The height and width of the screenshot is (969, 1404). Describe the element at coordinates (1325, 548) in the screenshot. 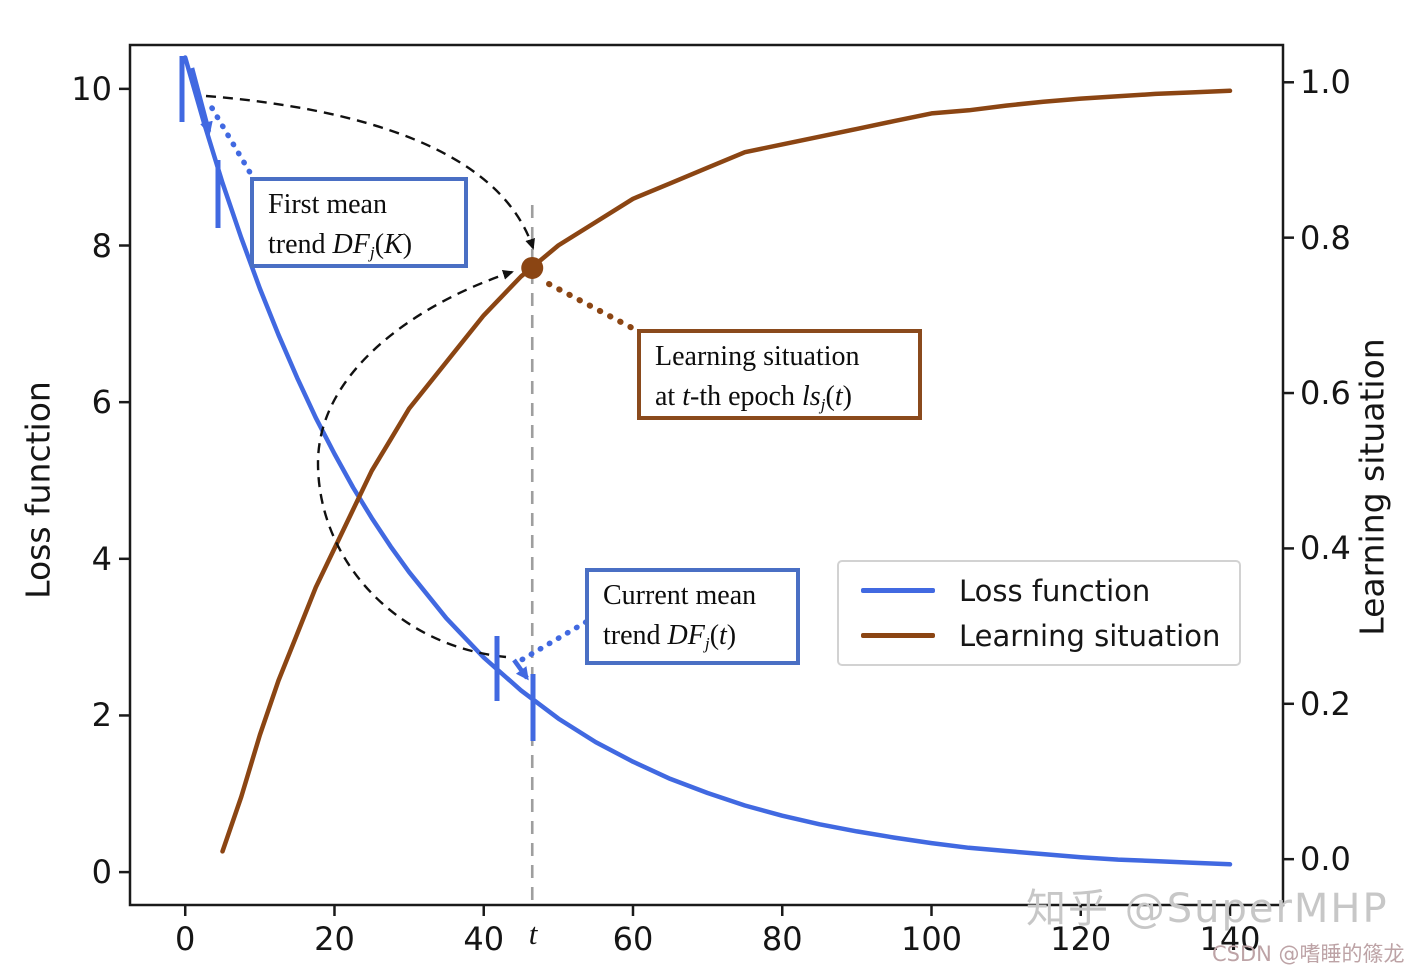

I see `y-right-tick-label: 0.4` at that location.